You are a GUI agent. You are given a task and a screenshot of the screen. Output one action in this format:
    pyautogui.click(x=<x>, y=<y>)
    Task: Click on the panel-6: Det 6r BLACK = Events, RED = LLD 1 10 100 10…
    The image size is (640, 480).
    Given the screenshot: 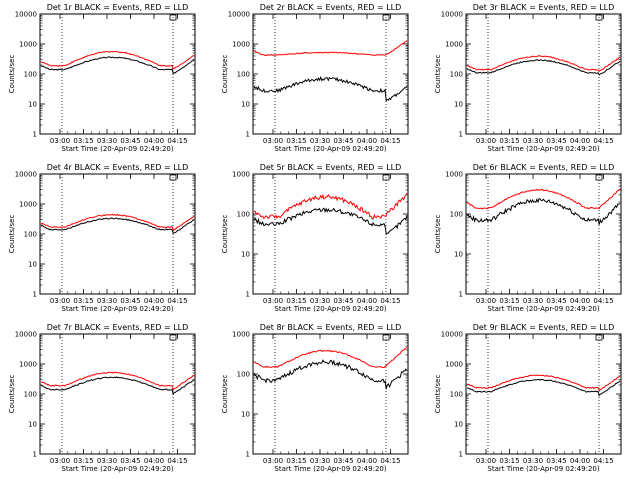 What is the action you would take?
    pyautogui.click(x=528, y=238)
    